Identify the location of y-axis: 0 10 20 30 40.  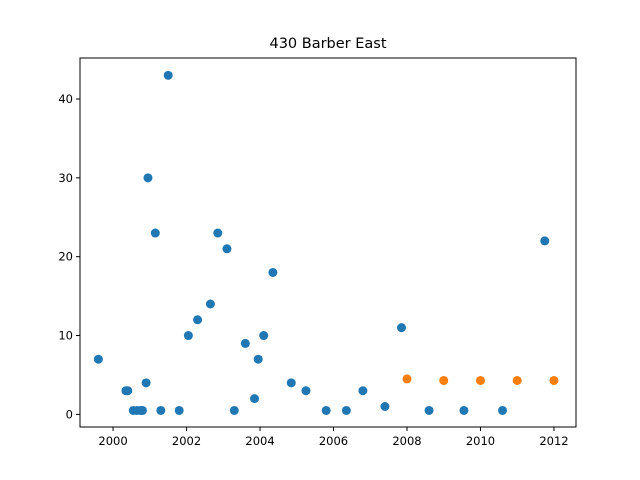
(69, 256).